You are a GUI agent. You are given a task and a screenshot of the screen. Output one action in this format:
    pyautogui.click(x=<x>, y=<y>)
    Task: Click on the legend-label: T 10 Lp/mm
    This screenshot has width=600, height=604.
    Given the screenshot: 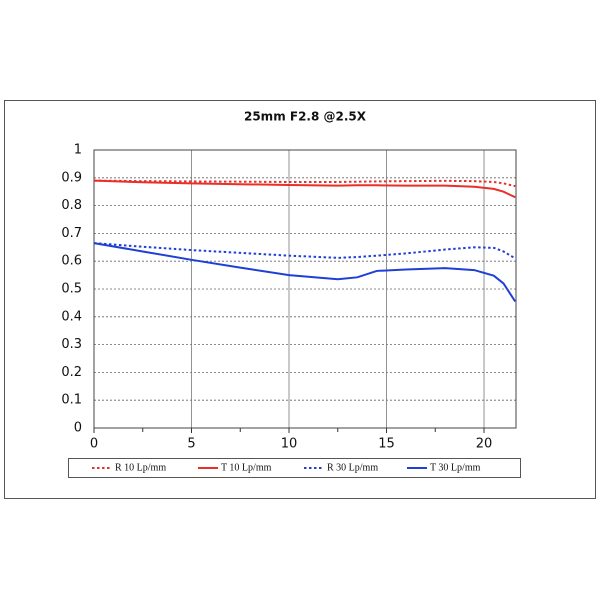 What is the action you would take?
    pyautogui.click(x=246, y=467)
    